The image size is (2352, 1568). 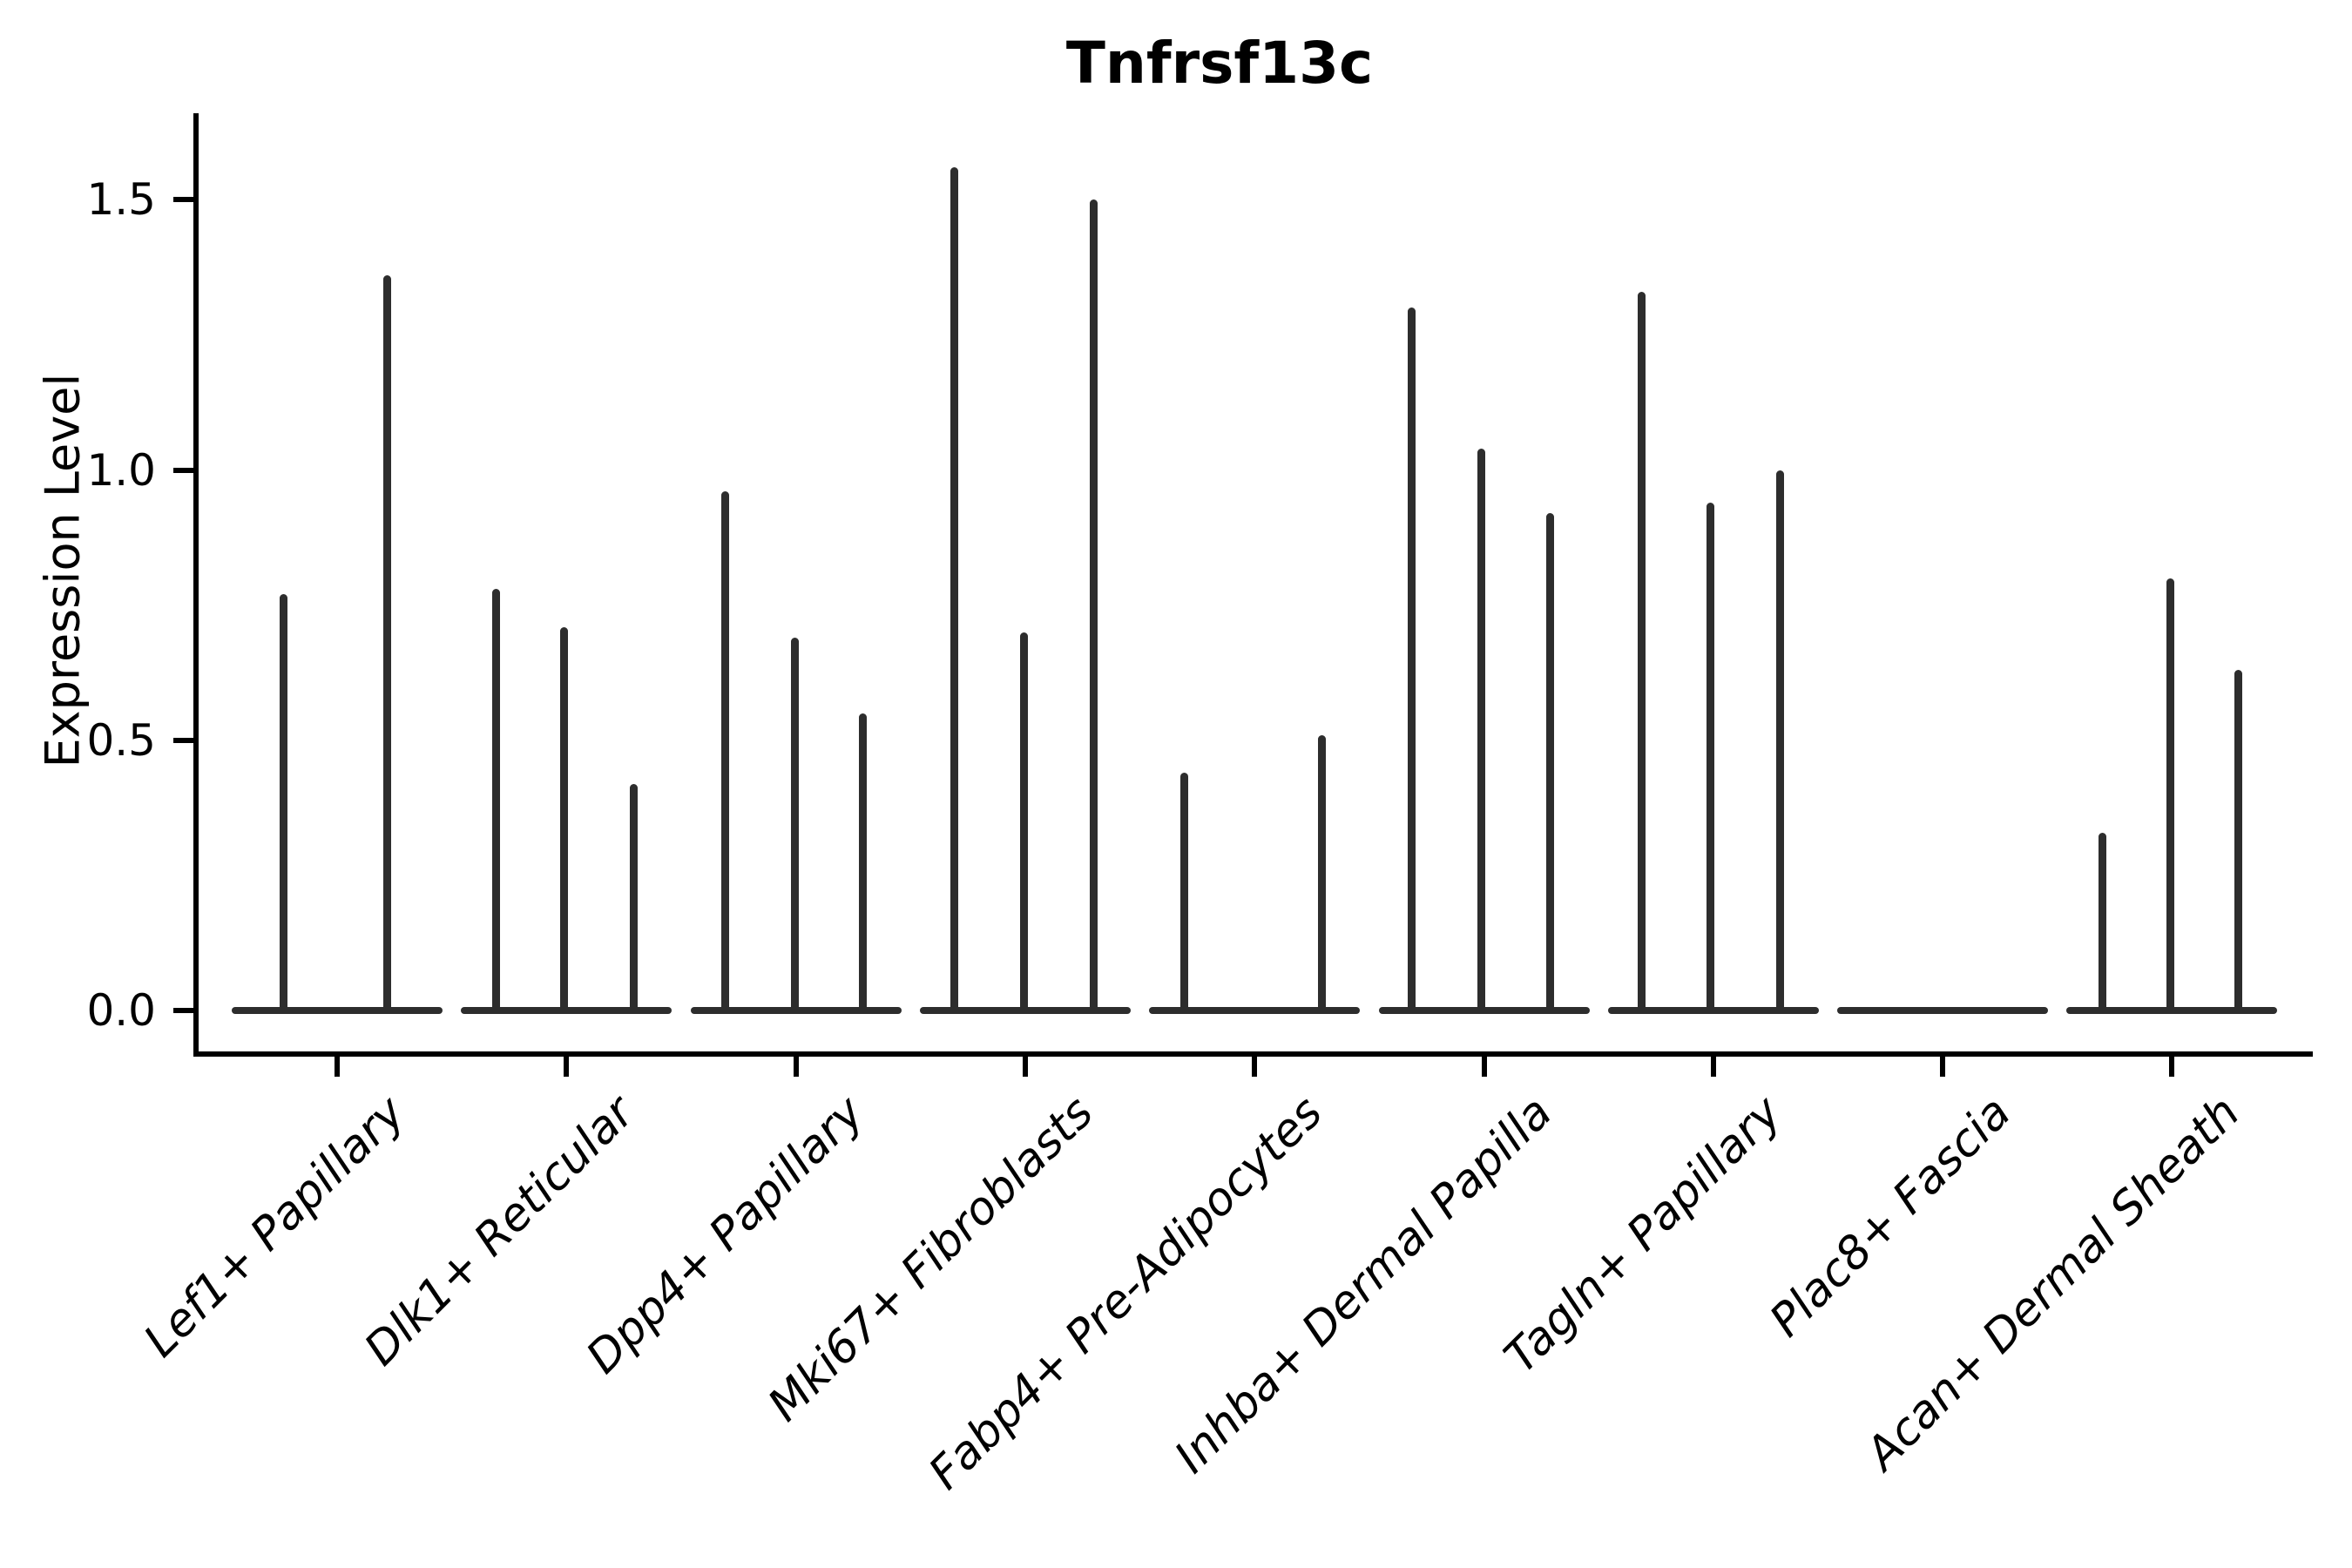 What do you see at coordinates (1126, 1293) in the screenshot?
I see `x-axis-label: Fabp4+ Pre-Adipocytes` at bounding box center [1126, 1293].